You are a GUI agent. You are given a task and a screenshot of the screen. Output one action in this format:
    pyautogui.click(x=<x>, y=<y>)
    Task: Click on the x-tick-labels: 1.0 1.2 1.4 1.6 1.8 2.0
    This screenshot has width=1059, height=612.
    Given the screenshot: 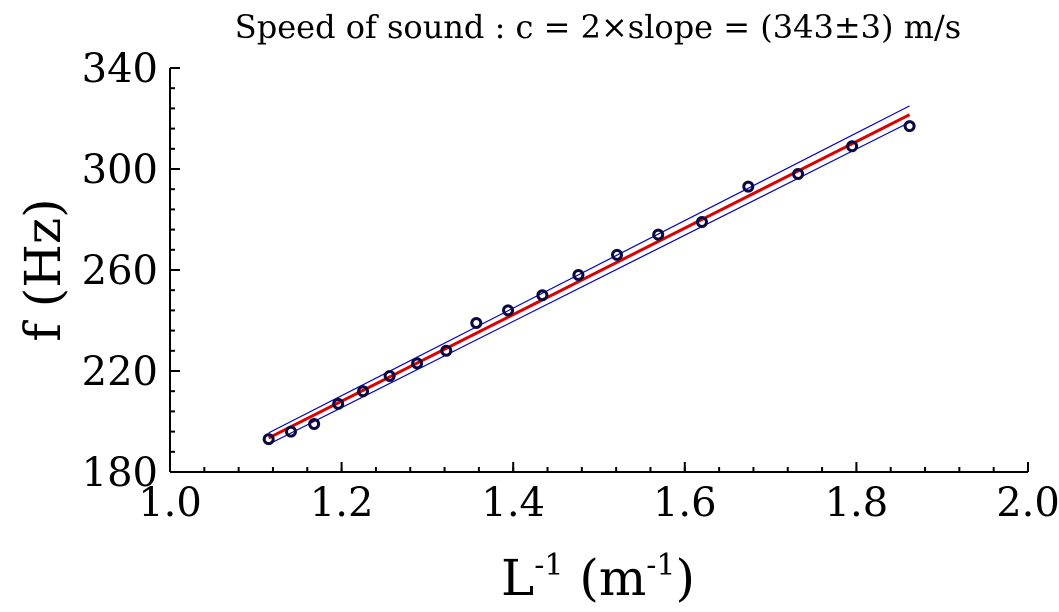 What is the action you would take?
    pyautogui.click(x=598, y=503)
    